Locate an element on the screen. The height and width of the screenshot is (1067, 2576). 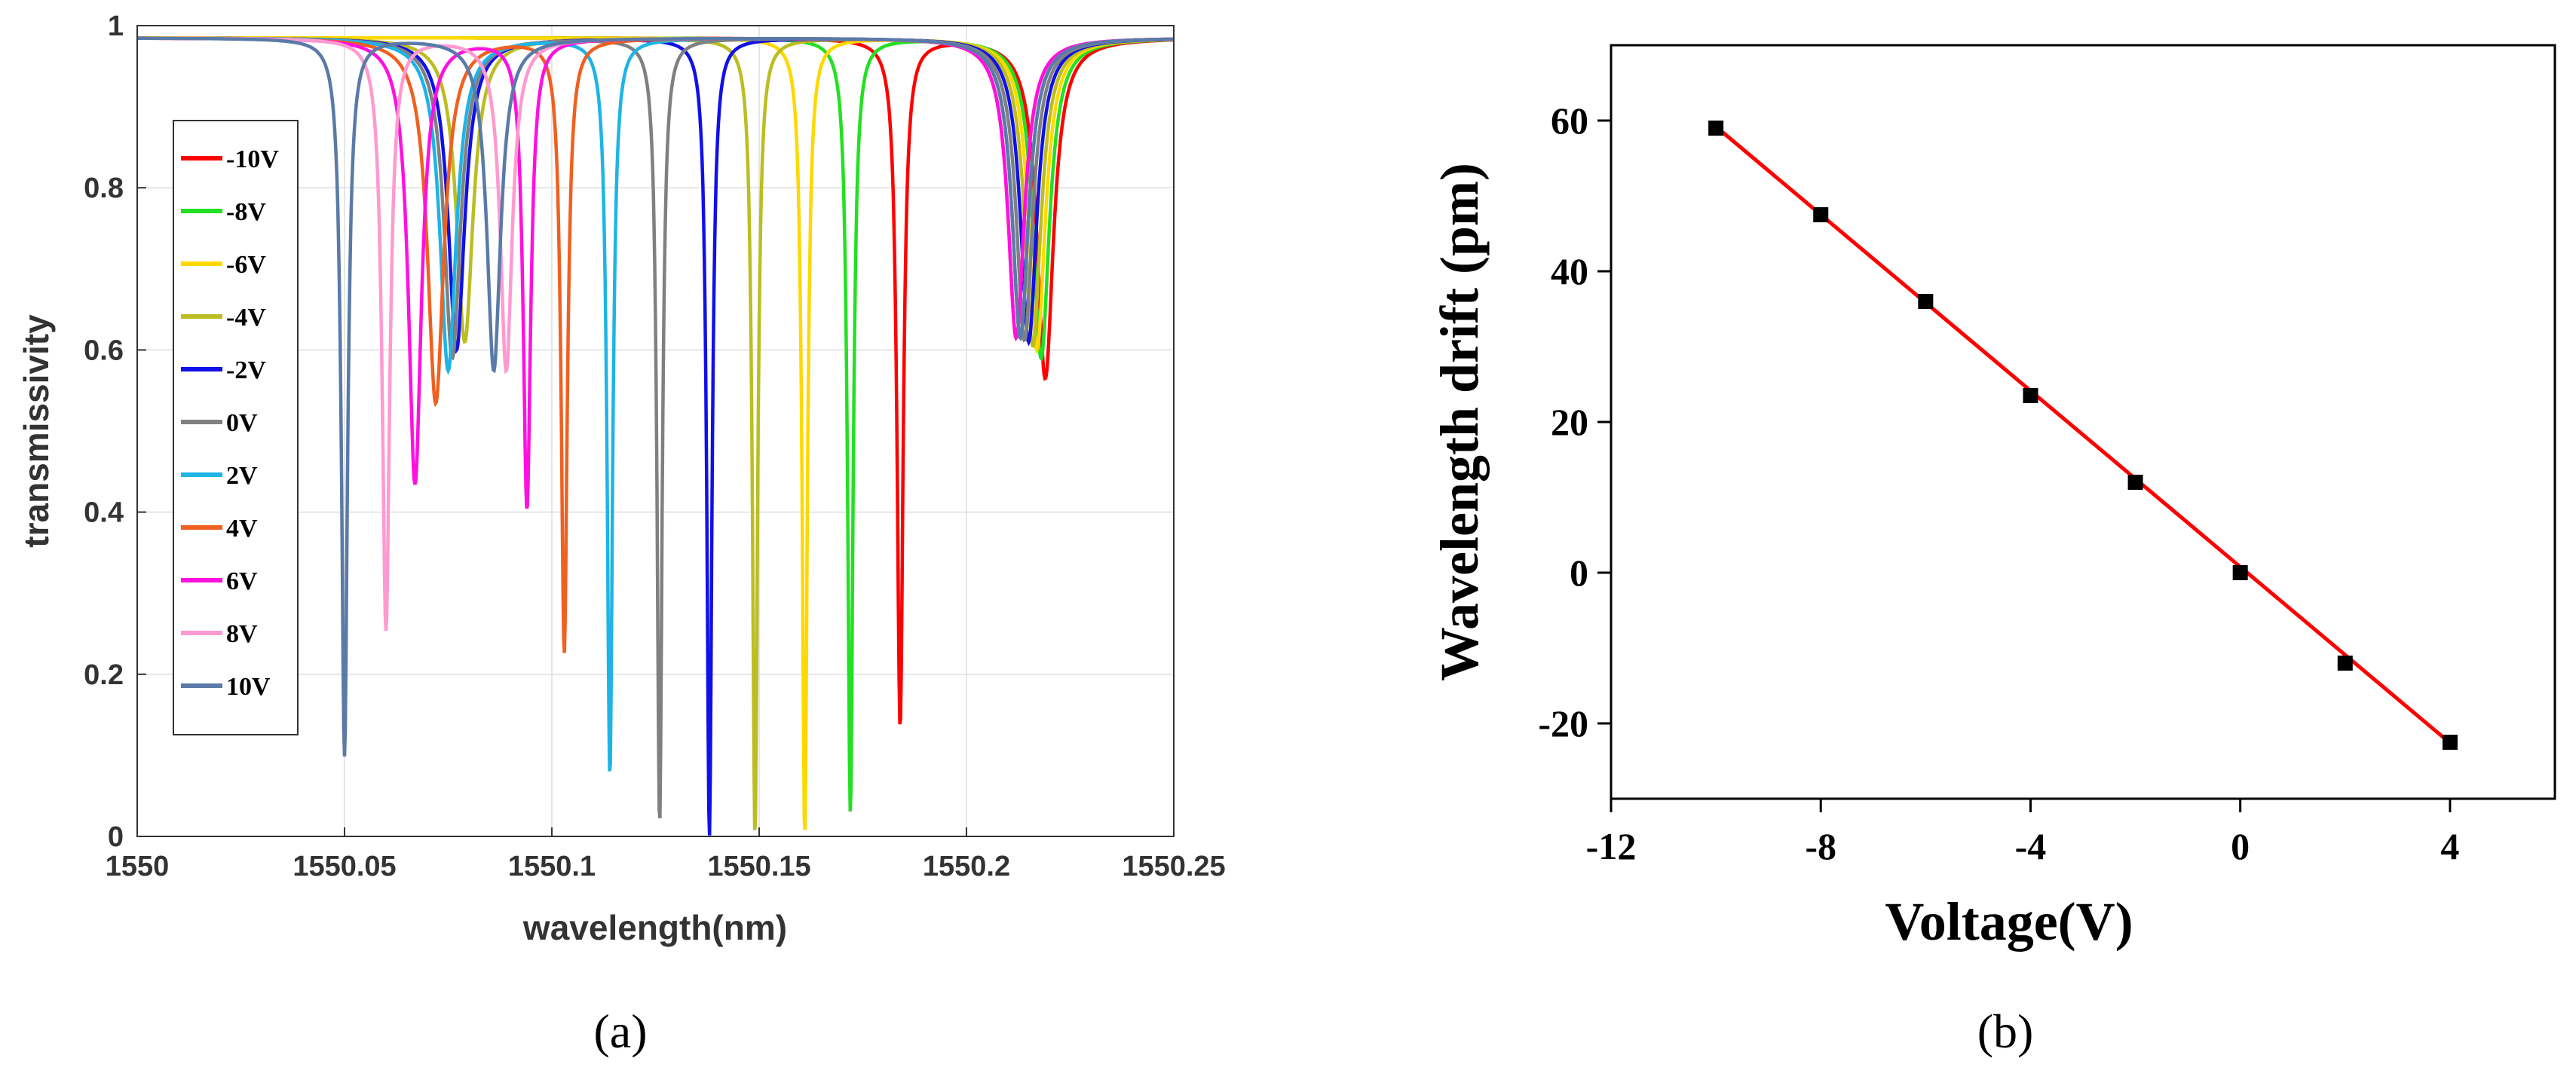
panel-a-x-tick-label: 1550.15 is located at coordinates (758, 866).